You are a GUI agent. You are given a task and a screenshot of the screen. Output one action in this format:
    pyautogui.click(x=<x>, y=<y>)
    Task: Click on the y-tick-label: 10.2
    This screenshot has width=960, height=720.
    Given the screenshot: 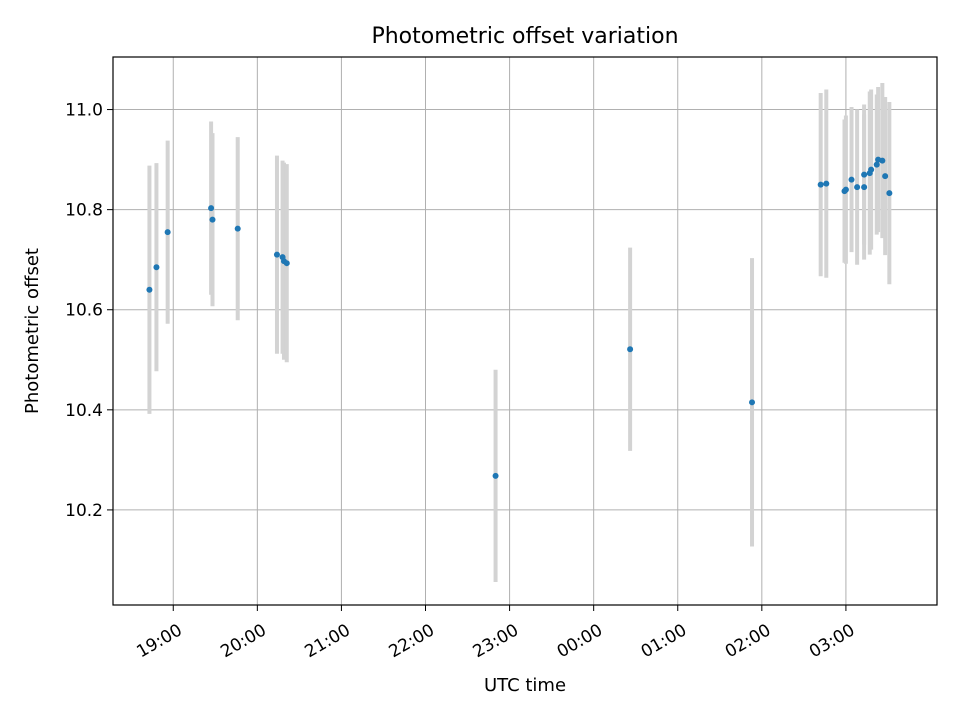 What is the action you would take?
    pyautogui.click(x=84, y=511)
    